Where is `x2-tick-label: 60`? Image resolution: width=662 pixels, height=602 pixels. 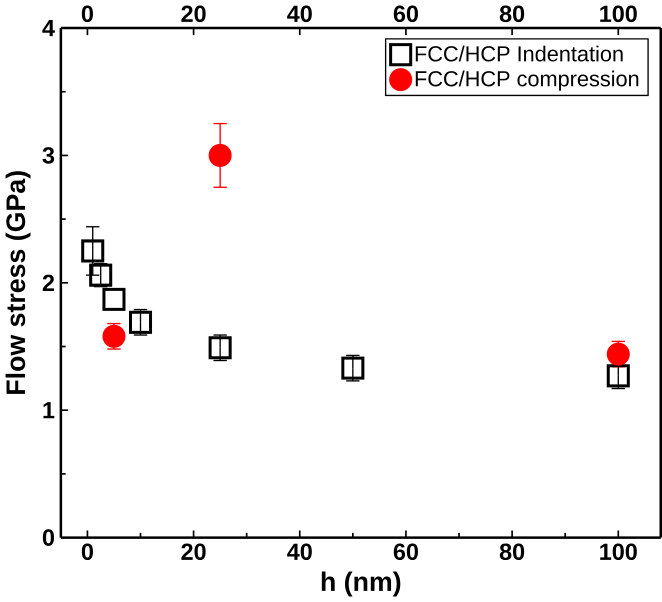
x2-tick-label: 60 is located at coordinates (406, 14).